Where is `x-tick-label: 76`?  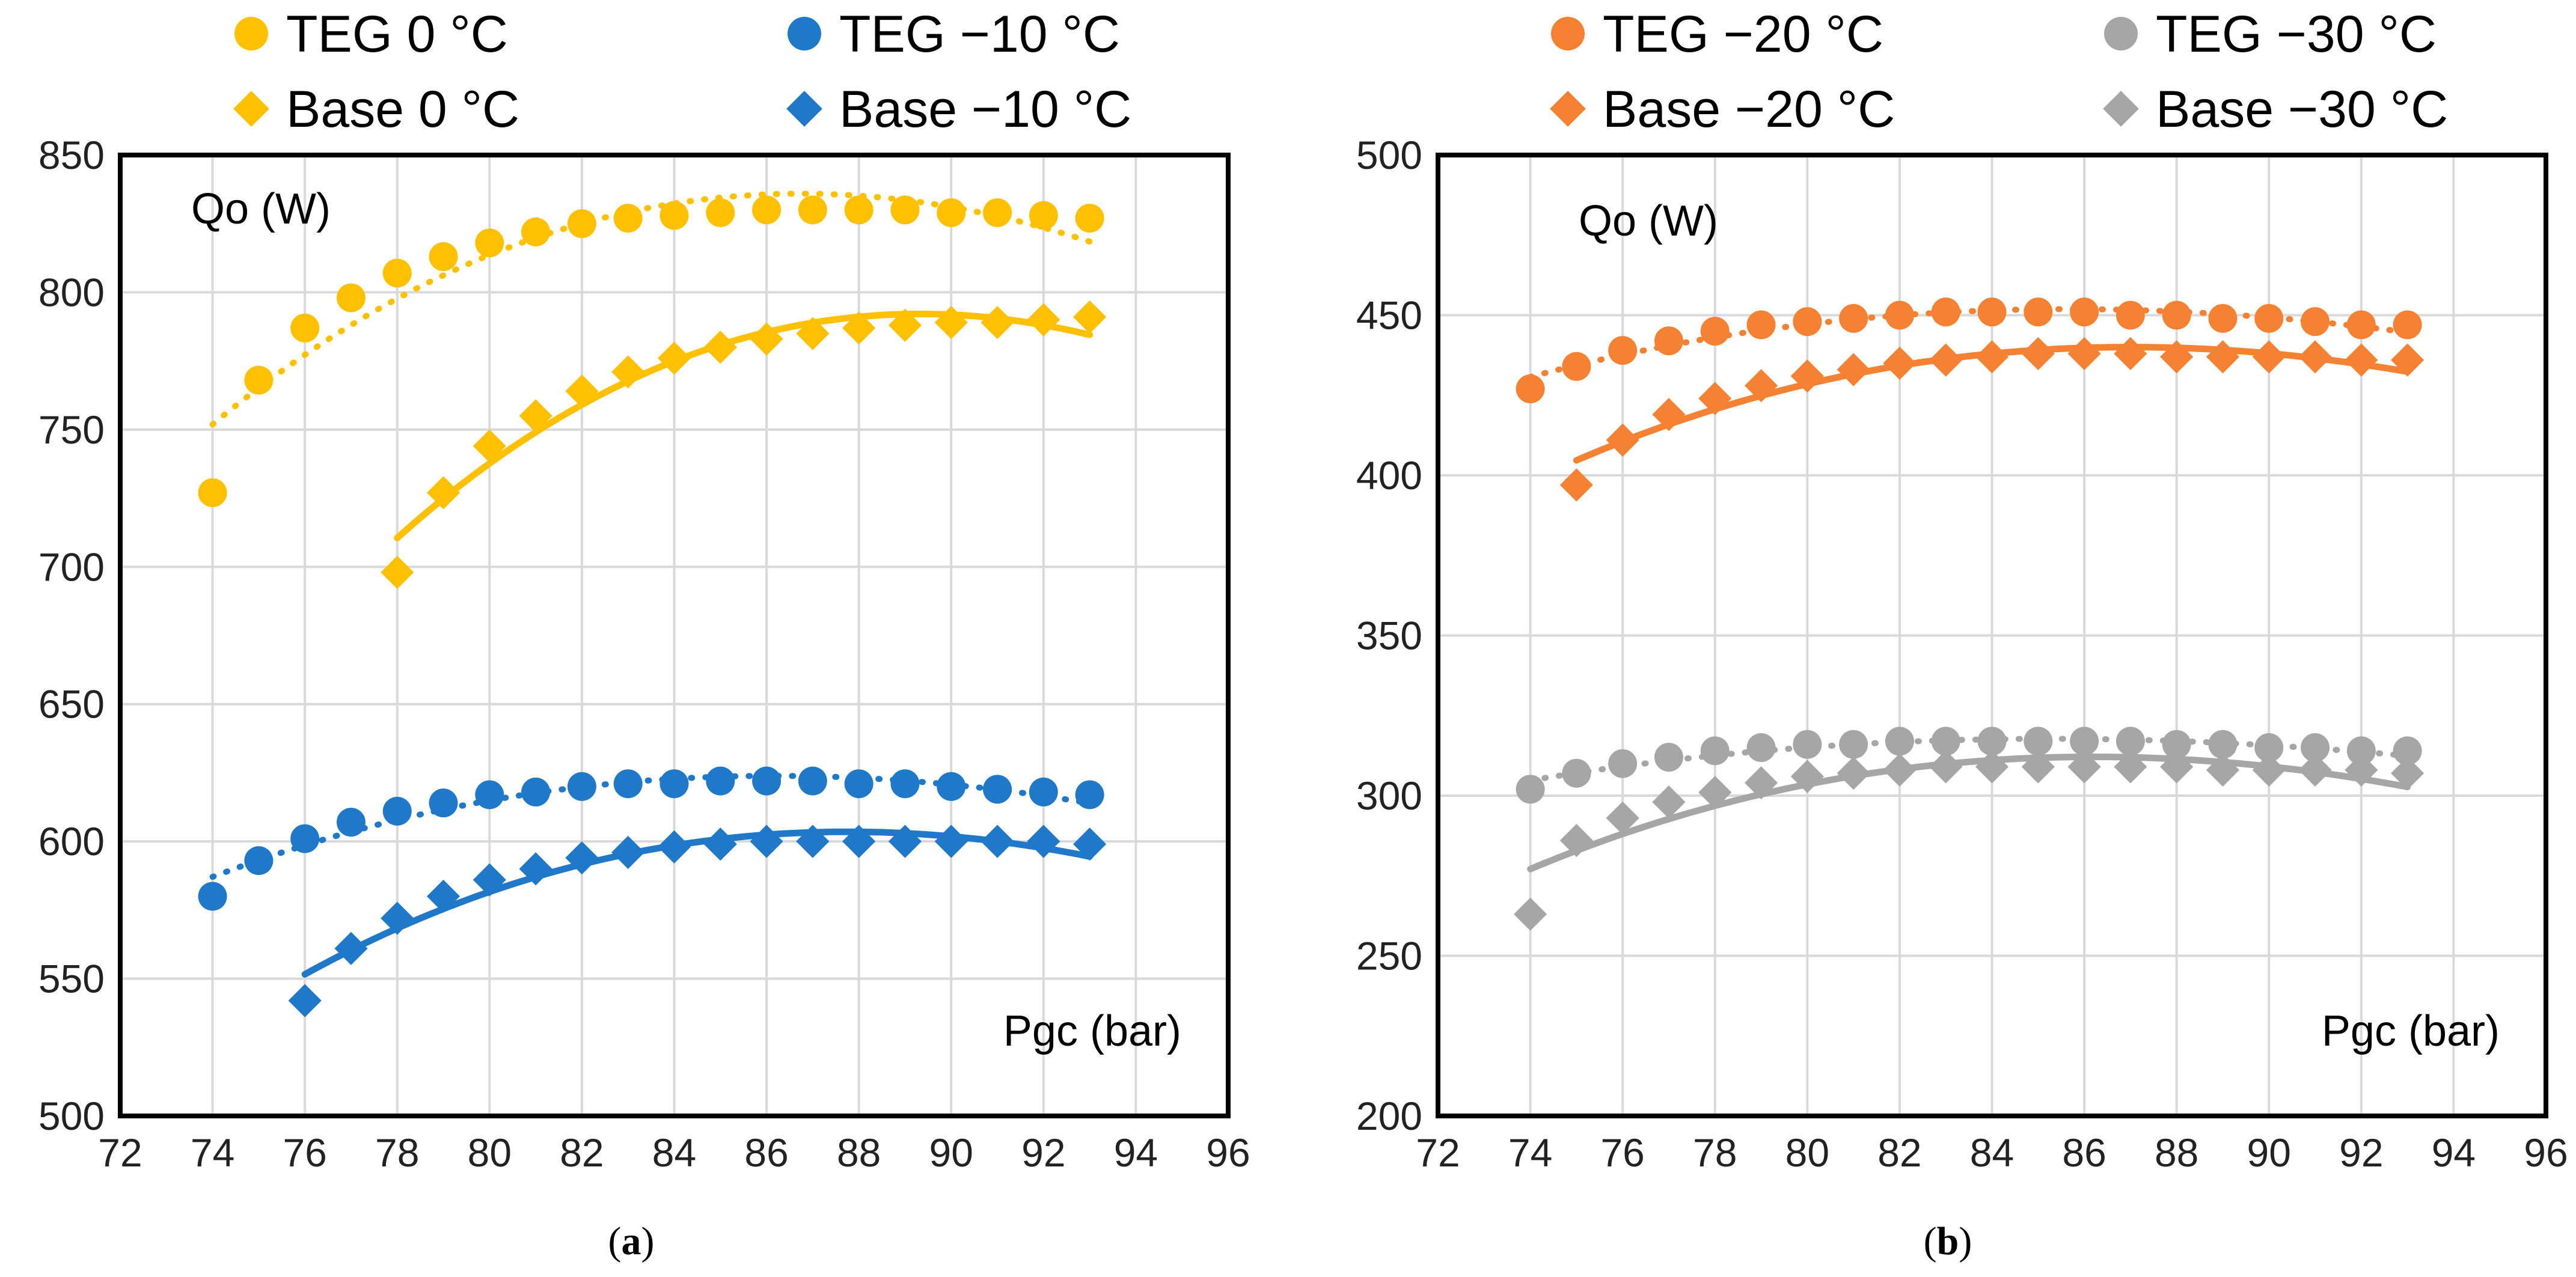
x-tick-label: 76 is located at coordinates (1622, 1152).